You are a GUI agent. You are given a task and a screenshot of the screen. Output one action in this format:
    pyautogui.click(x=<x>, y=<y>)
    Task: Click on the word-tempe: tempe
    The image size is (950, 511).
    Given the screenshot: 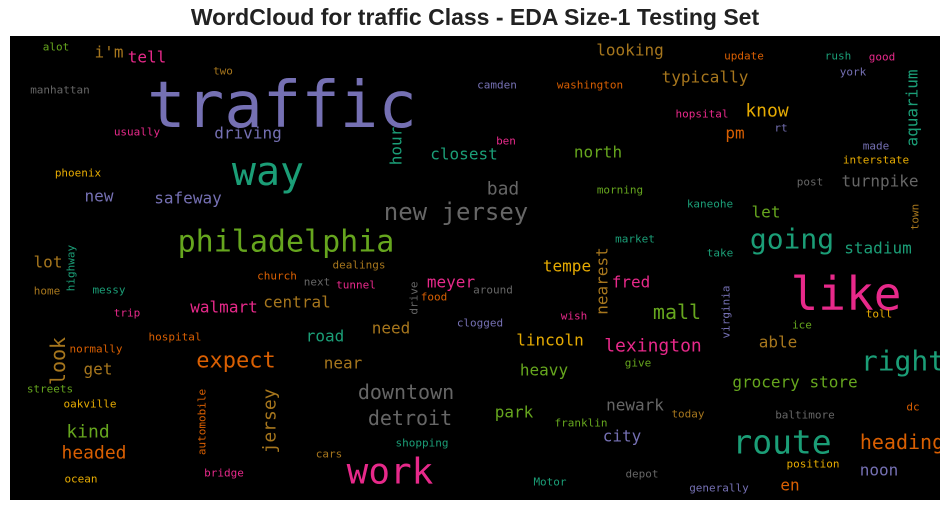 What is the action you would take?
    pyautogui.click(x=567, y=266)
    